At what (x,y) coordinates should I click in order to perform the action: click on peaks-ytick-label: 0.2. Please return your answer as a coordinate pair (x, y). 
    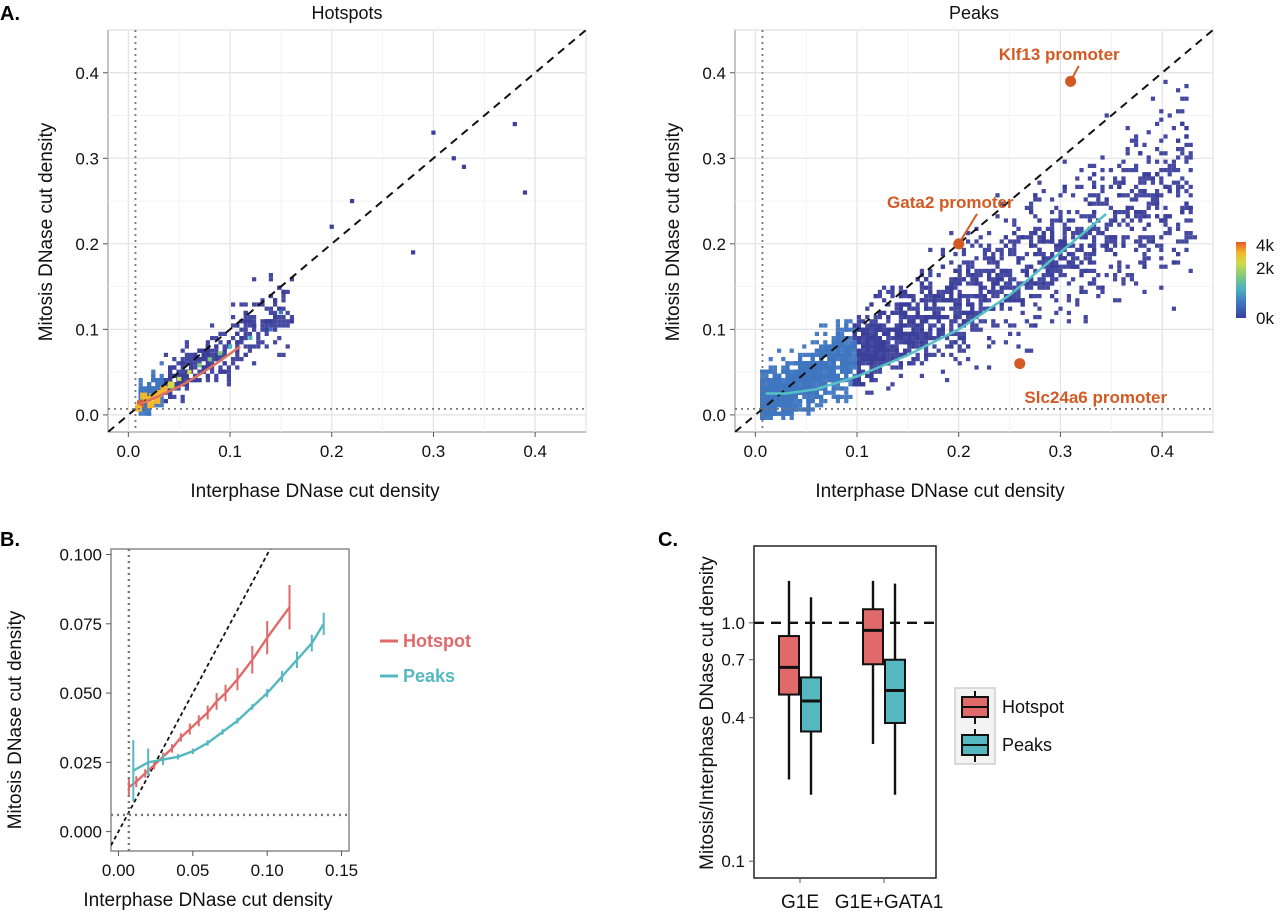
    Looking at the image, I should click on (714, 244).